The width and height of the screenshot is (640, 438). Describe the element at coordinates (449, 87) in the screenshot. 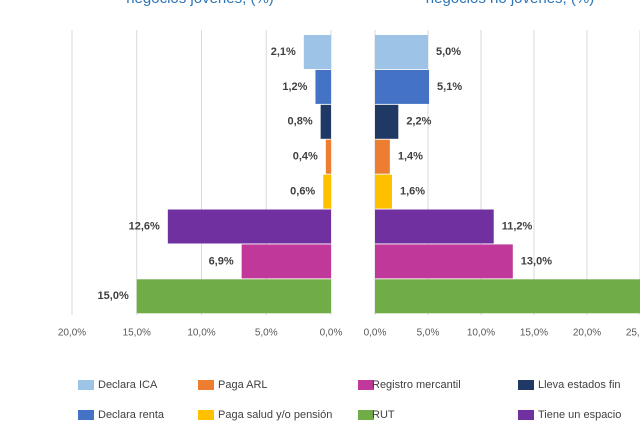

I see `value-label: 5,1%` at that location.